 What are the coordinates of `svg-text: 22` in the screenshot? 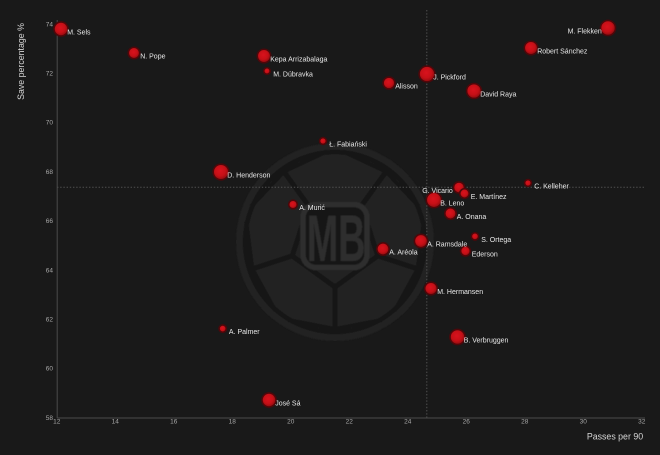 It's located at (350, 422).